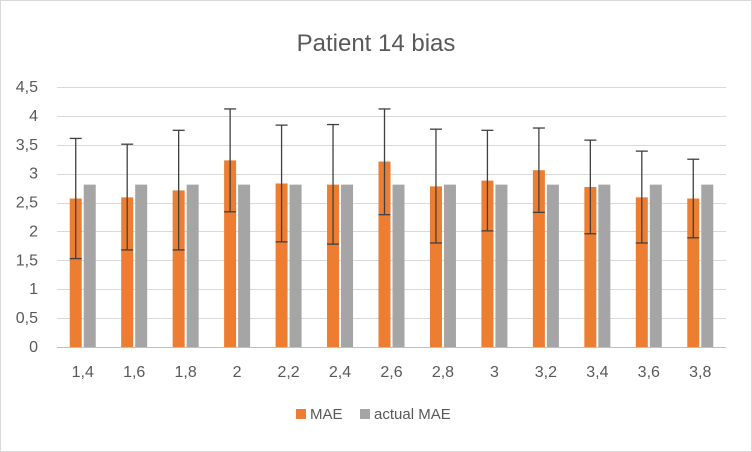 The width and height of the screenshot is (752, 452). What do you see at coordinates (376, 43) in the screenshot?
I see `chart-title: Patient 14 bias` at bounding box center [376, 43].